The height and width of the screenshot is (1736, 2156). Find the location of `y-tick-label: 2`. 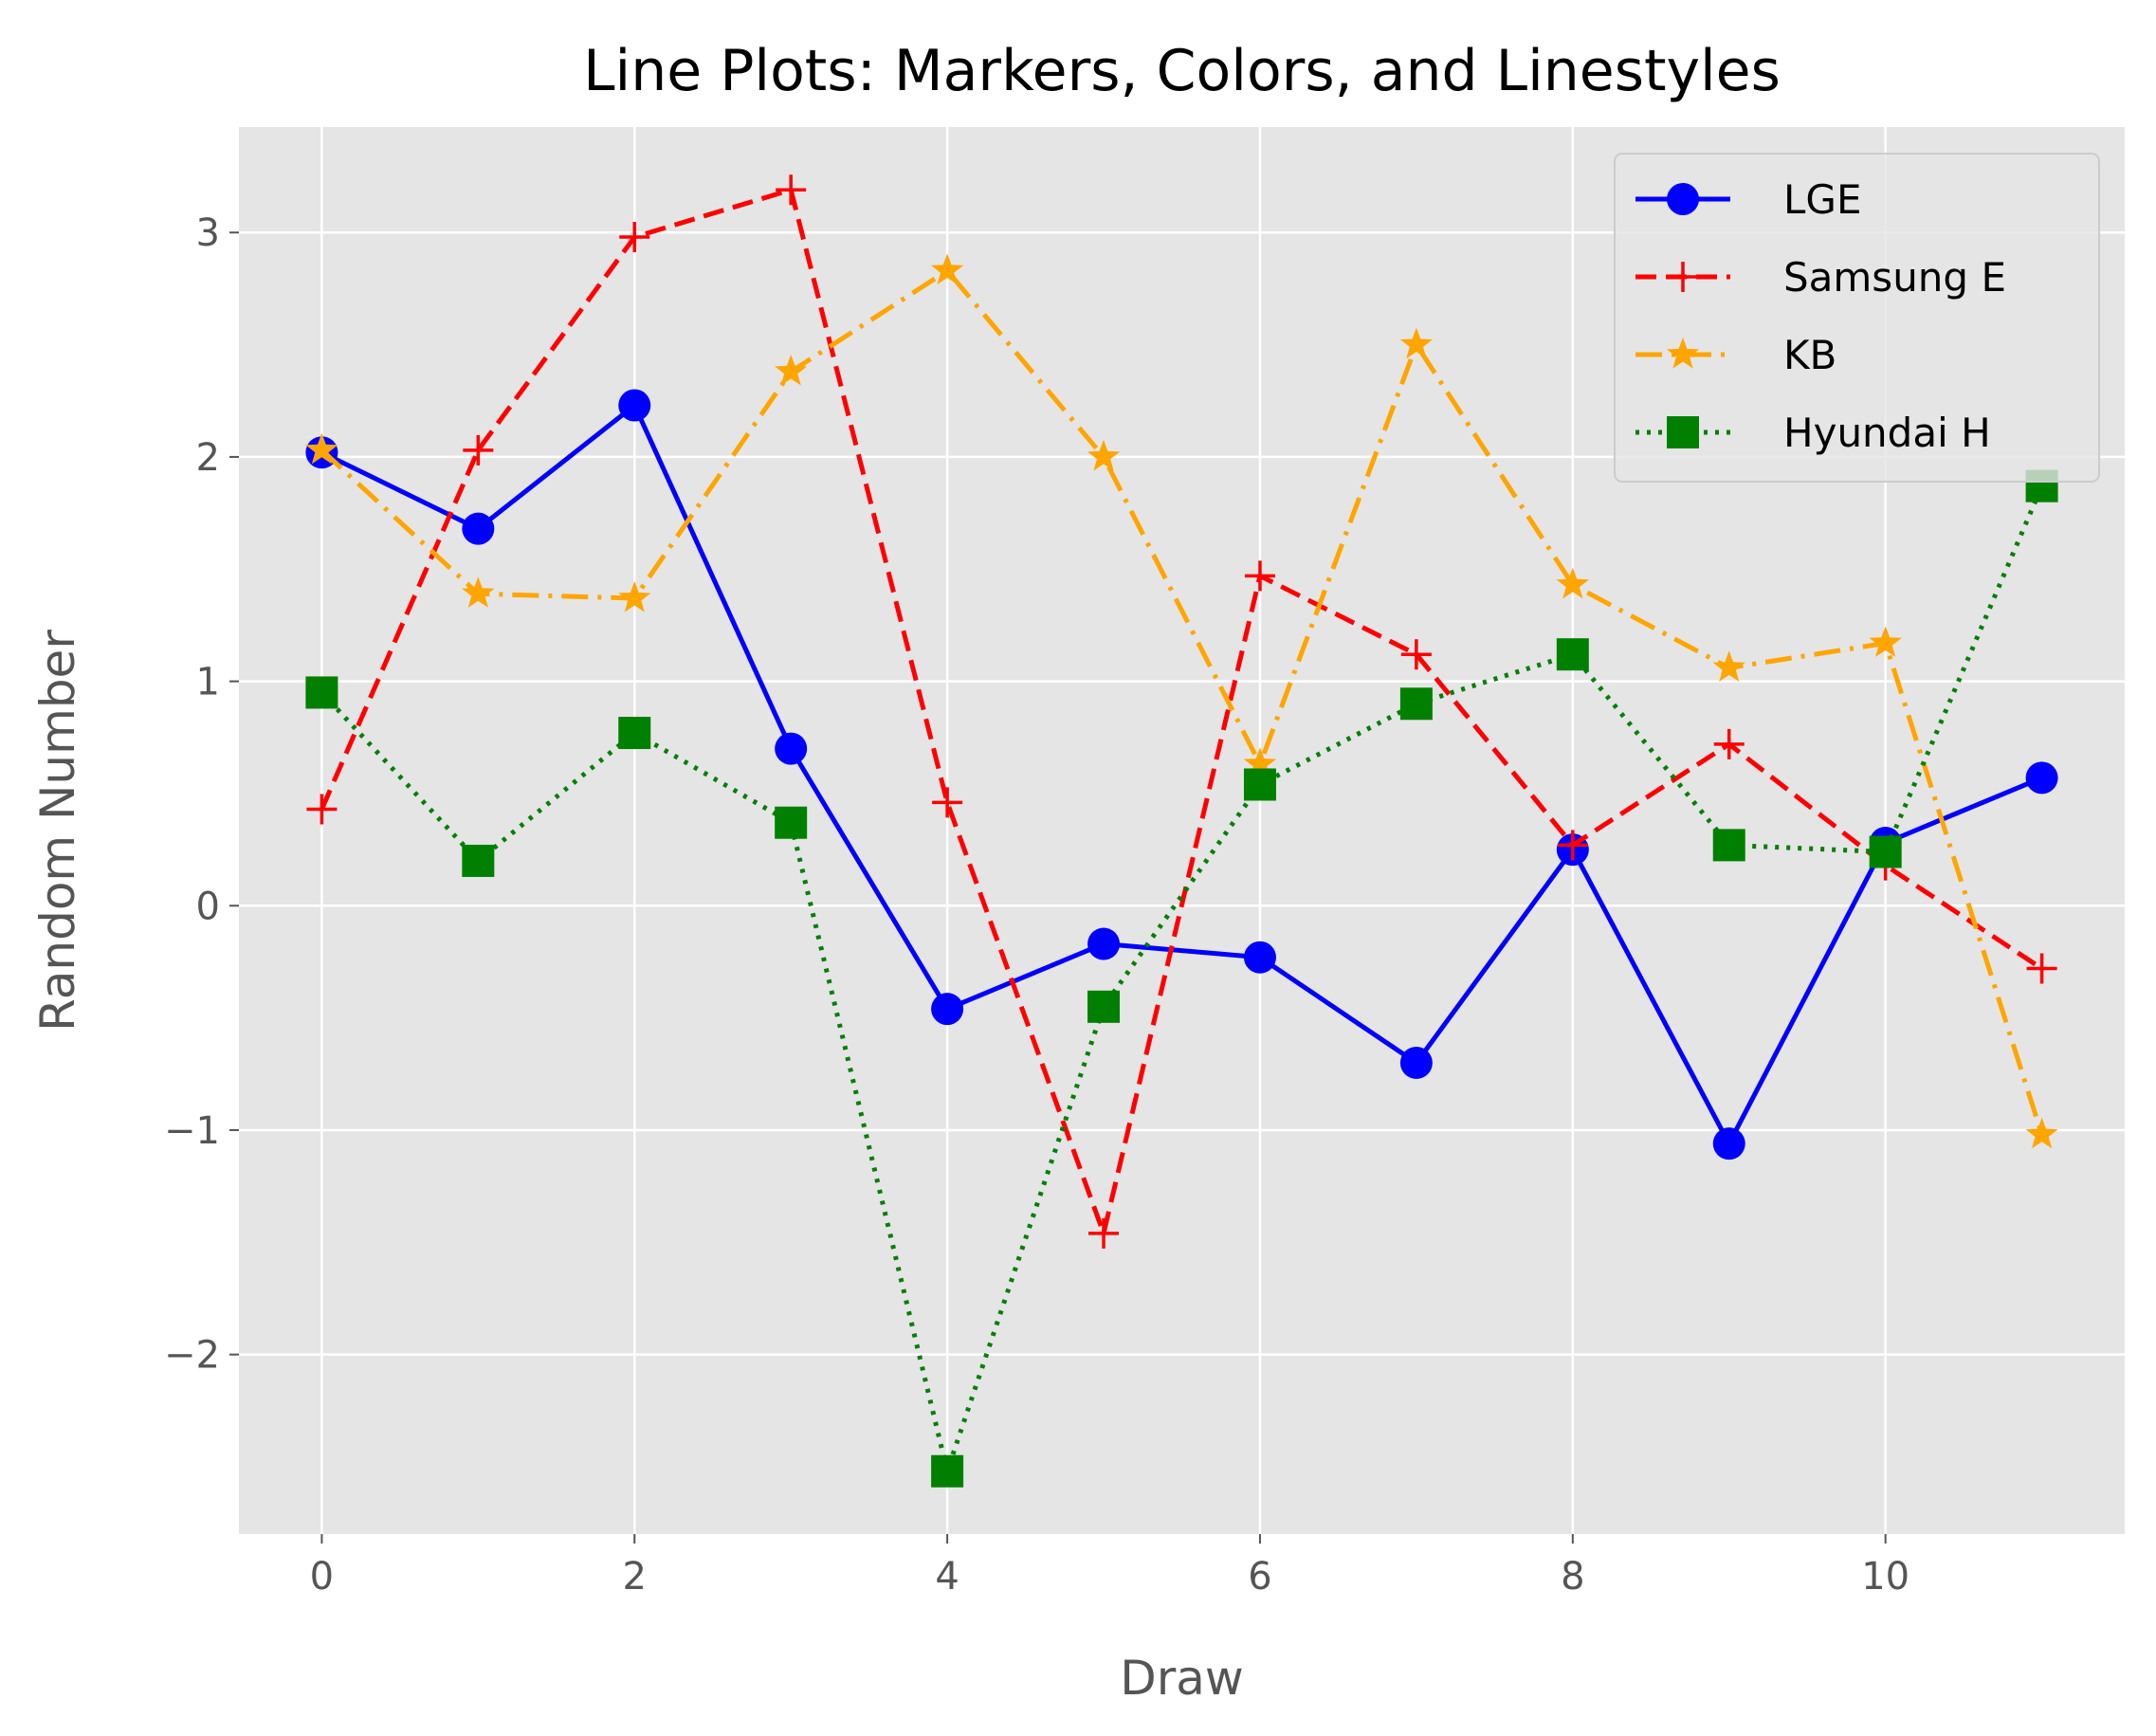

y-tick-label: 2 is located at coordinates (208, 458).